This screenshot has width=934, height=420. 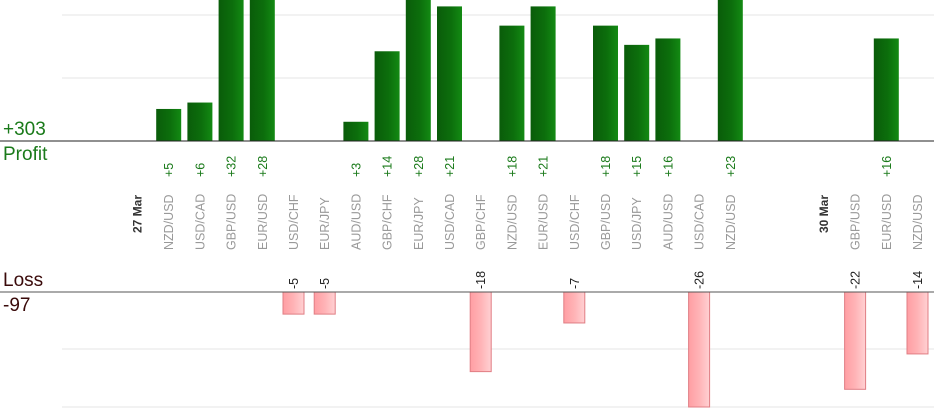 What do you see at coordinates (637, 166) in the screenshot?
I see `profit-value-label: +15` at bounding box center [637, 166].